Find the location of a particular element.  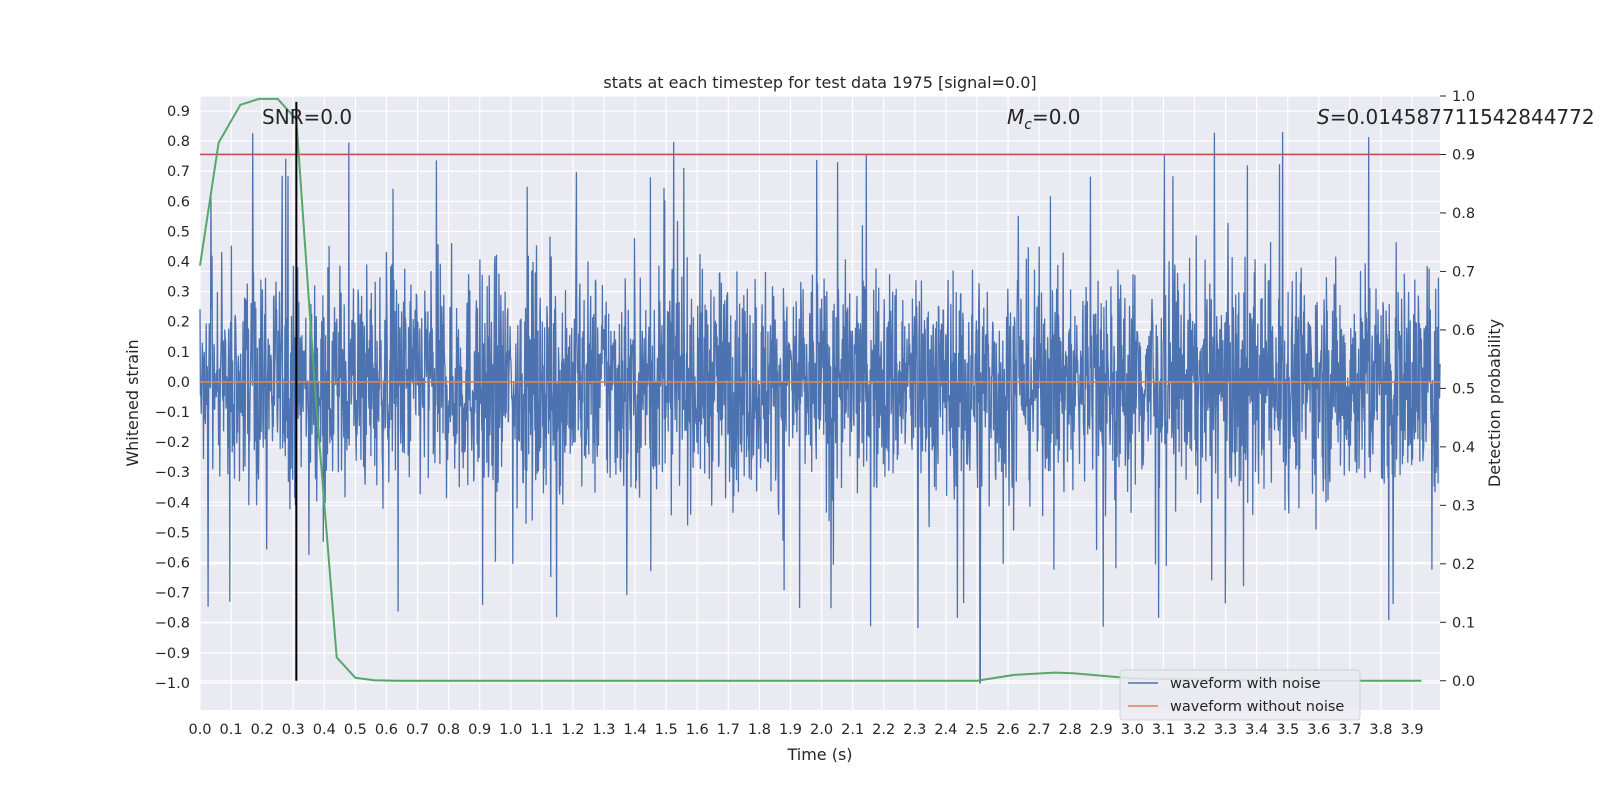

y-axis-label: Whitened strain is located at coordinates (132, 402).